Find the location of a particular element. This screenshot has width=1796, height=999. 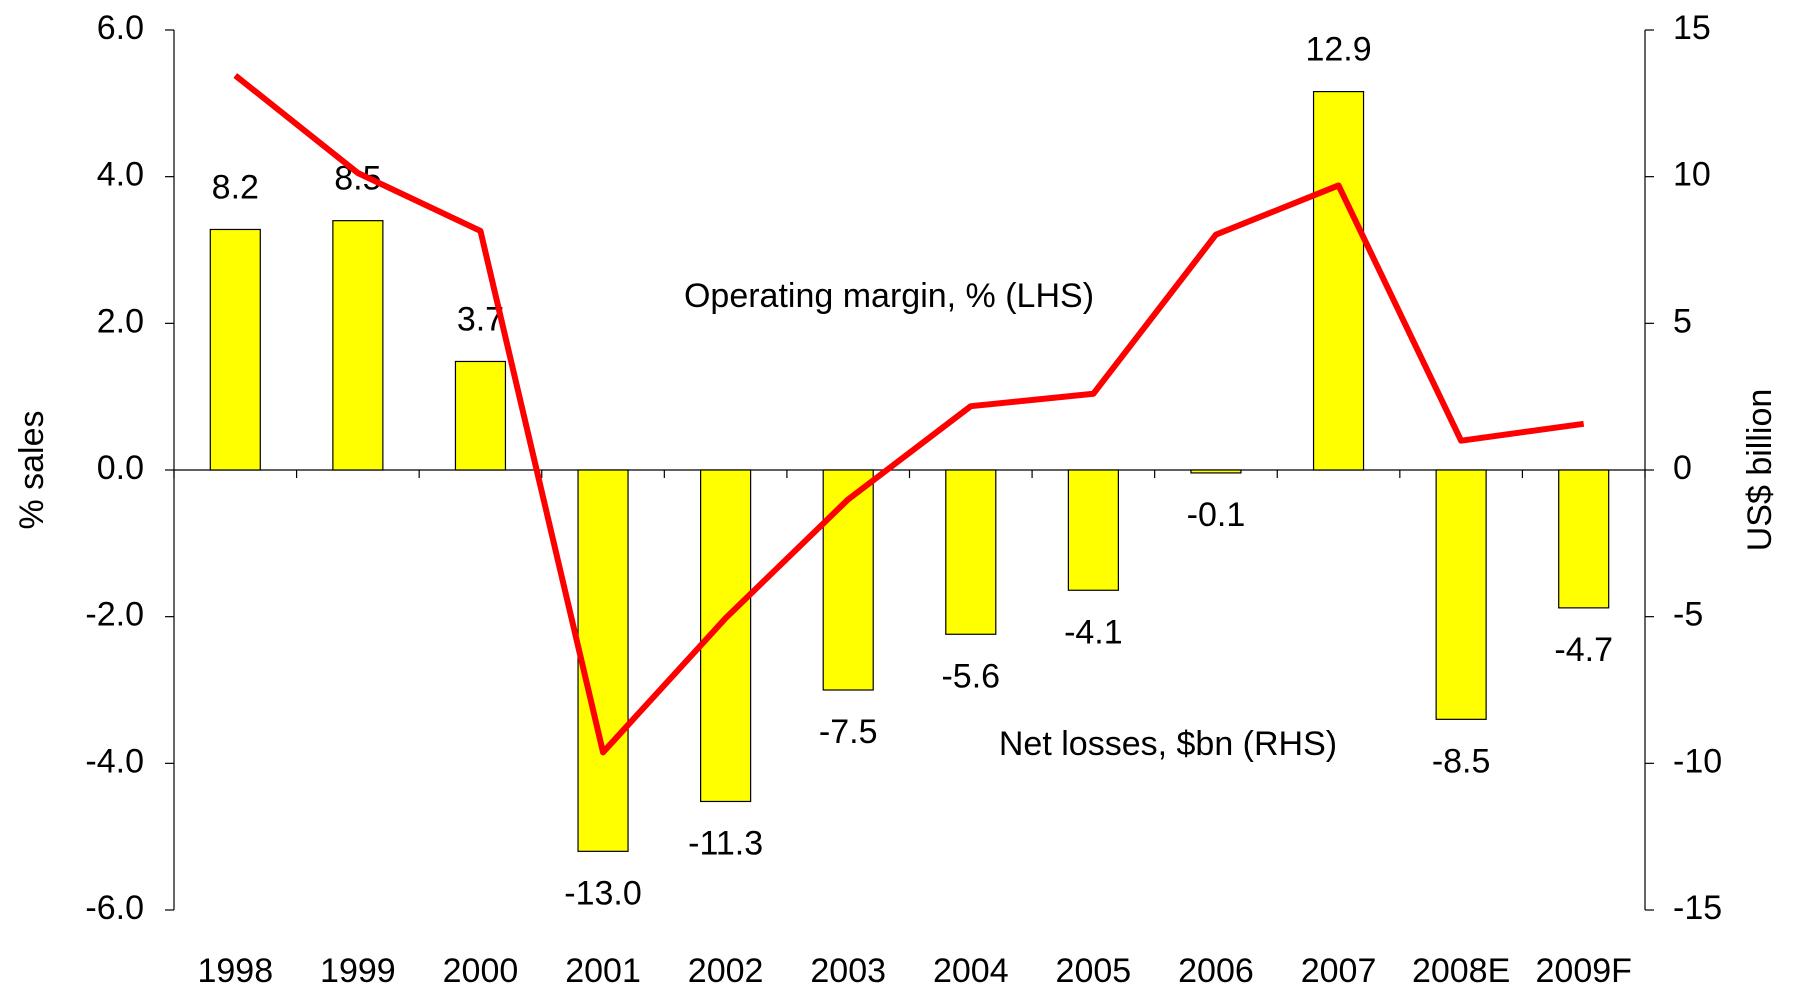

x-tick-label: 2008E is located at coordinates (1461, 971).